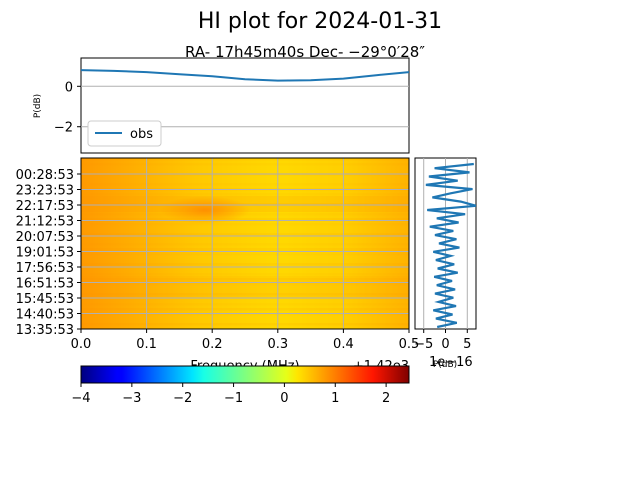  What do you see at coordinates (45, 330) in the screenshot?
I see `heatmap-ytick-label: 13:35:53` at bounding box center [45, 330].